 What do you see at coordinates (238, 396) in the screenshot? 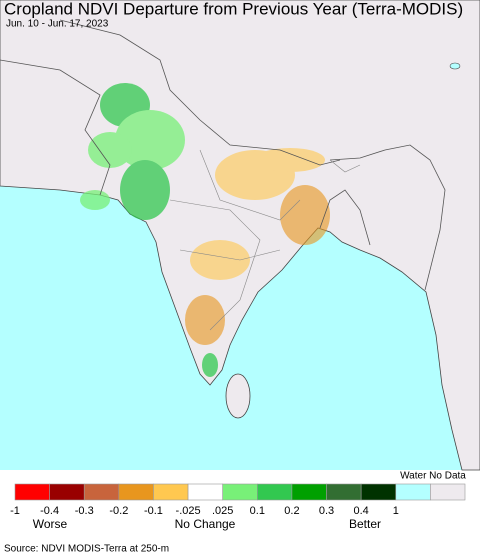
I see `sri-lanka` at bounding box center [238, 396].